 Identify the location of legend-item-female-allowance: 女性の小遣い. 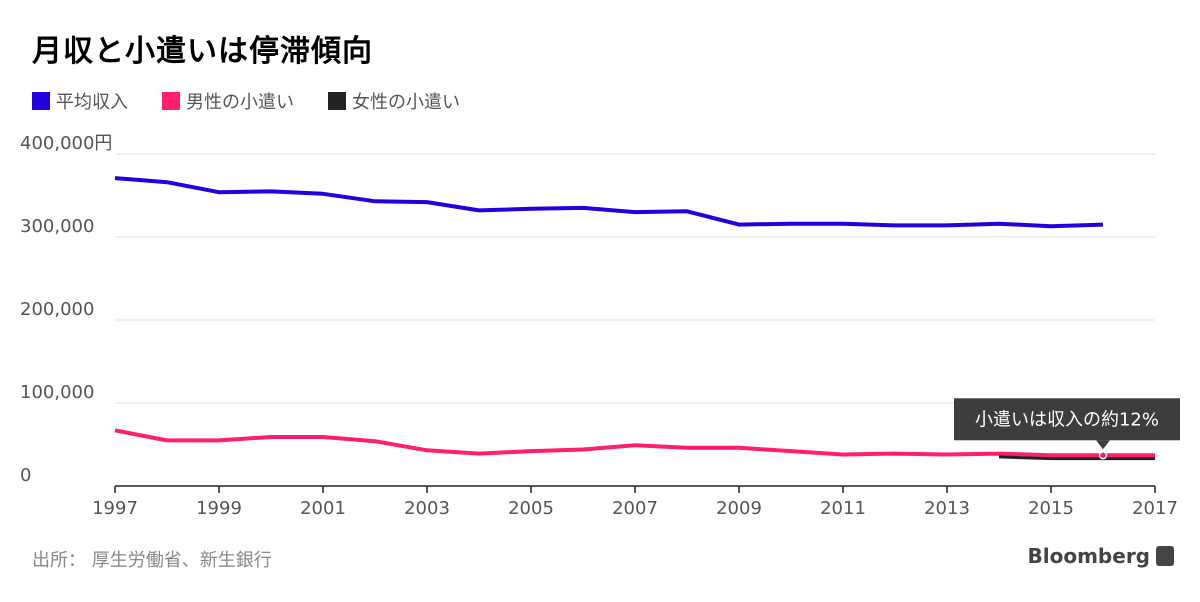
(394, 101).